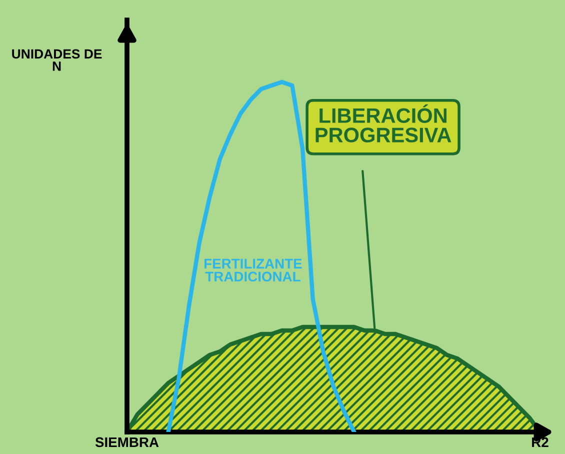 The width and height of the screenshot is (565, 454). What do you see at coordinates (127, 442) in the screenshot?
I see `x-tick-label: SIEMBRA` at bounding box center [127, 442].